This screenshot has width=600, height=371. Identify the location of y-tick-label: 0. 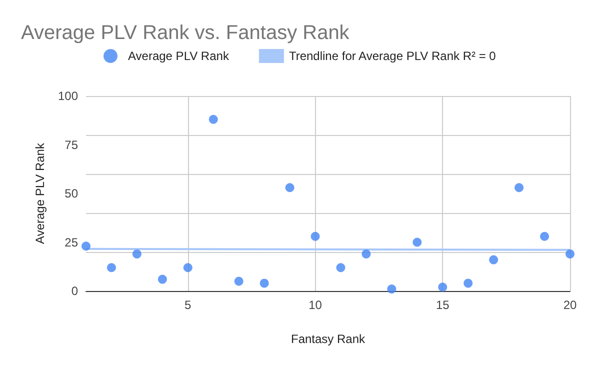
(74, 291).